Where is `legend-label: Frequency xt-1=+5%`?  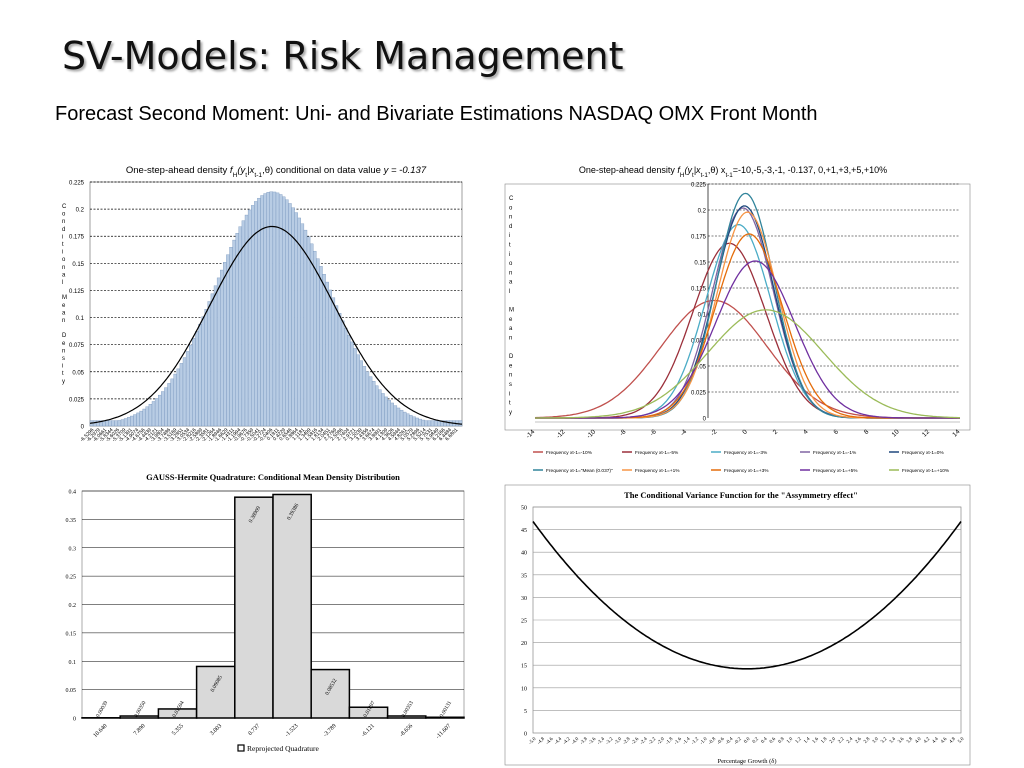
legend-label: Frequency xt-1=+5% is located at coordinates (835, 471).